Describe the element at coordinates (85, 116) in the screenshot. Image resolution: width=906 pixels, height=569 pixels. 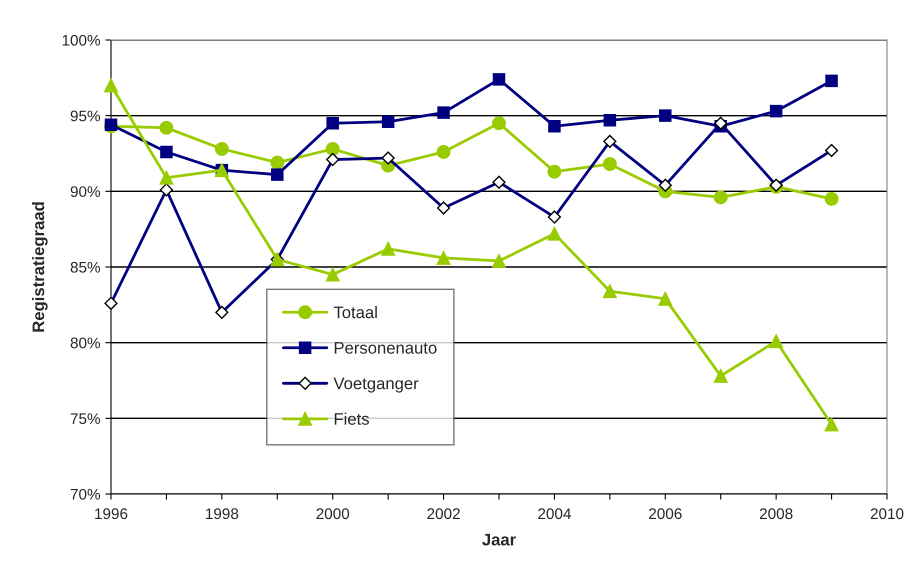
I see `y-tick-label: 95%` at that location.